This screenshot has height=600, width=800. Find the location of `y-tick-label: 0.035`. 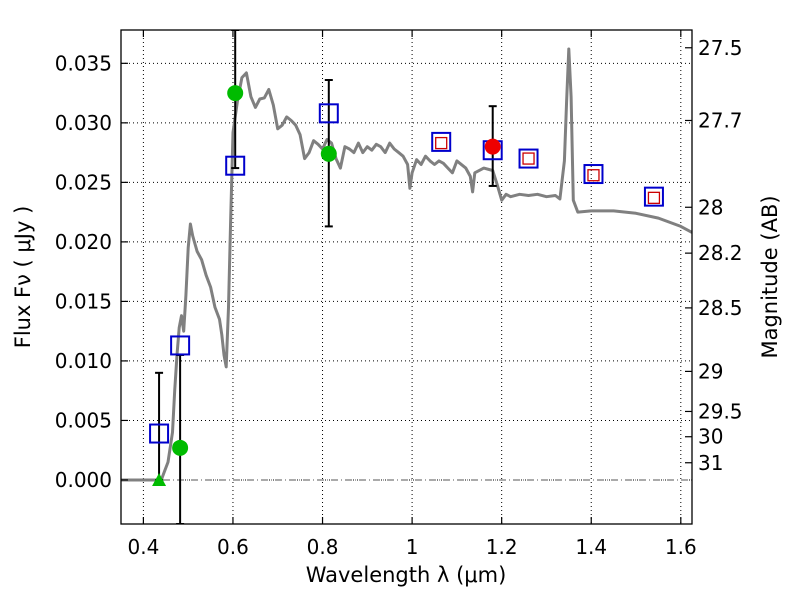

y-tick-label: 0.035 is located at coordinates (83, 63).